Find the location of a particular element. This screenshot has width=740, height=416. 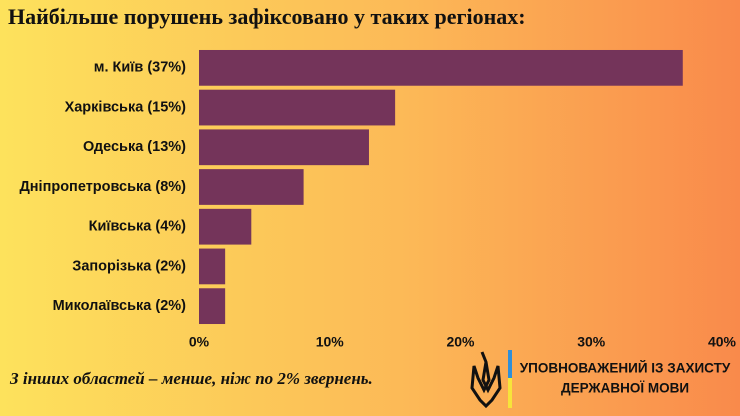

x-tick-label: 20% is located at coordinates (460, 342).